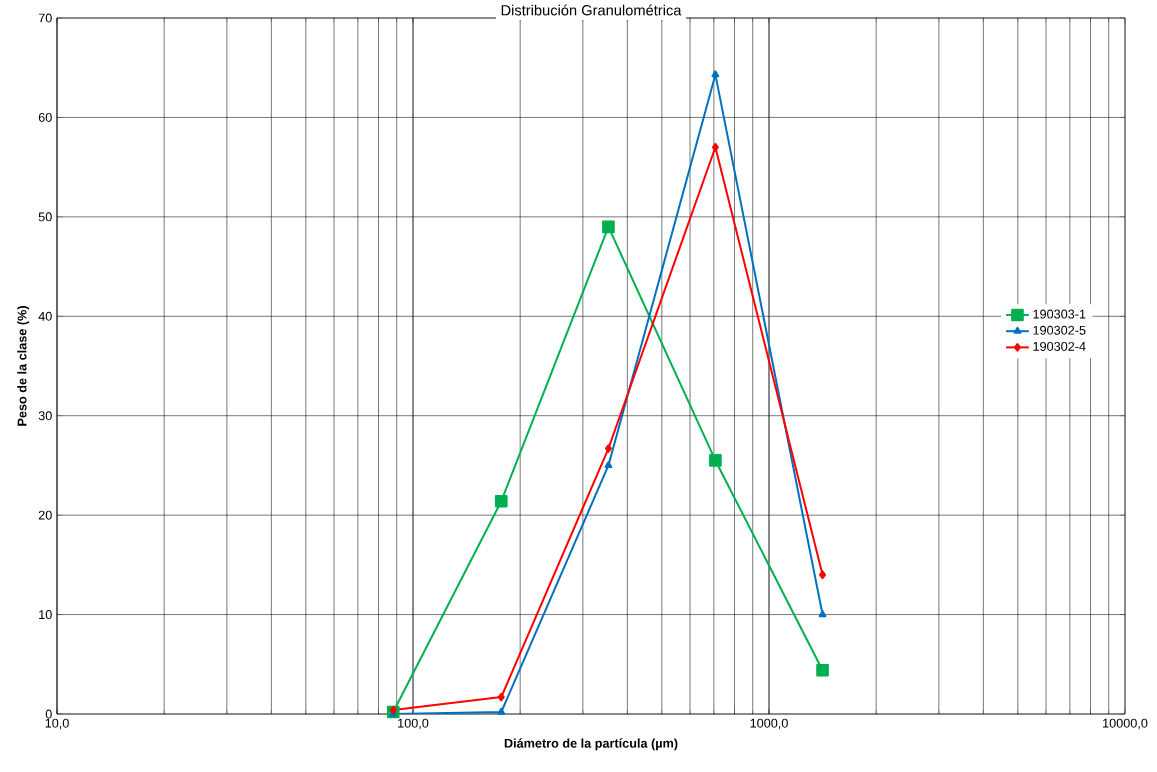  Describe the element at coordinates (57, 724) in the screenshot. I see `x-tick-label: 10,0` at that location.